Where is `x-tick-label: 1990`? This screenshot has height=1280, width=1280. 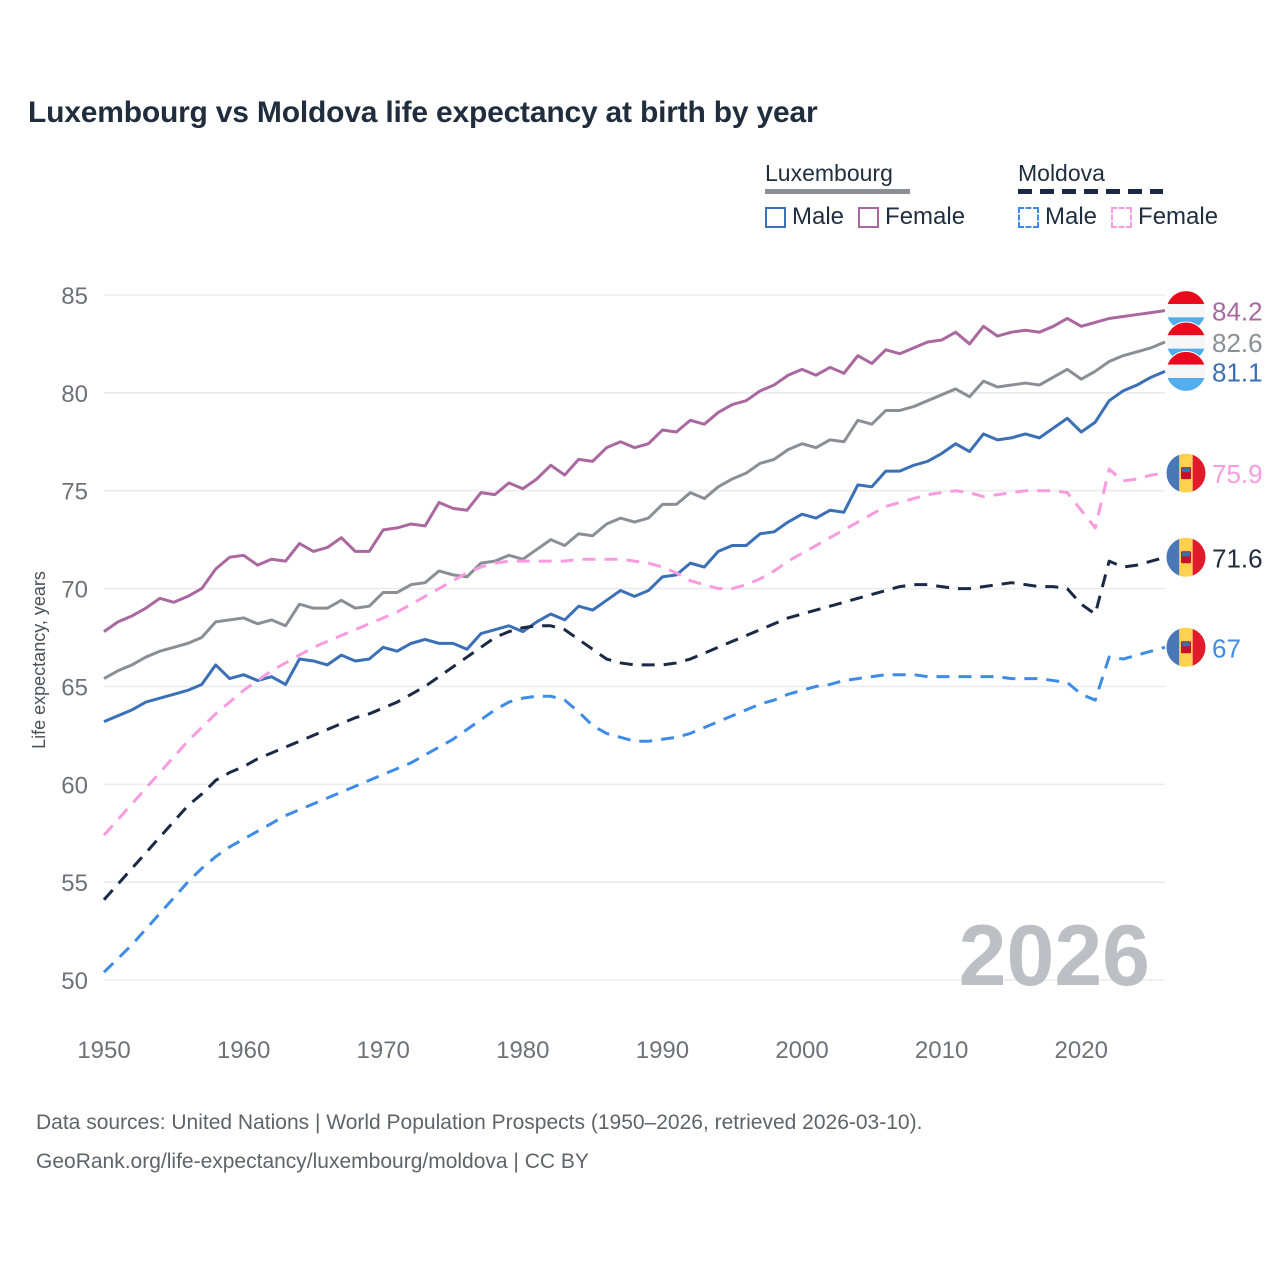
x-tick-label: 1990 is located at coordinates (662, 1050).